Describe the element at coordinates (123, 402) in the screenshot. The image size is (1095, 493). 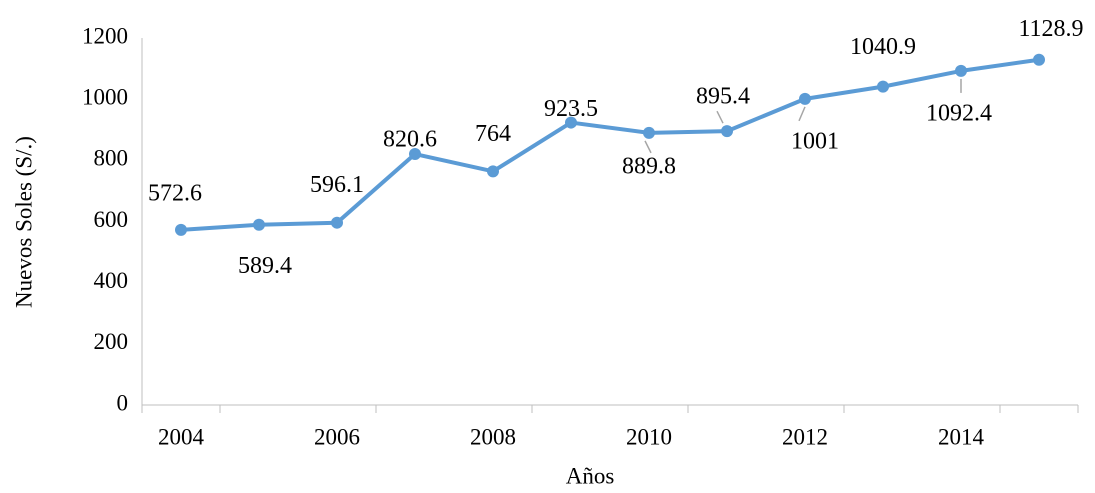
I see `y-tick-label: 0` at that location.